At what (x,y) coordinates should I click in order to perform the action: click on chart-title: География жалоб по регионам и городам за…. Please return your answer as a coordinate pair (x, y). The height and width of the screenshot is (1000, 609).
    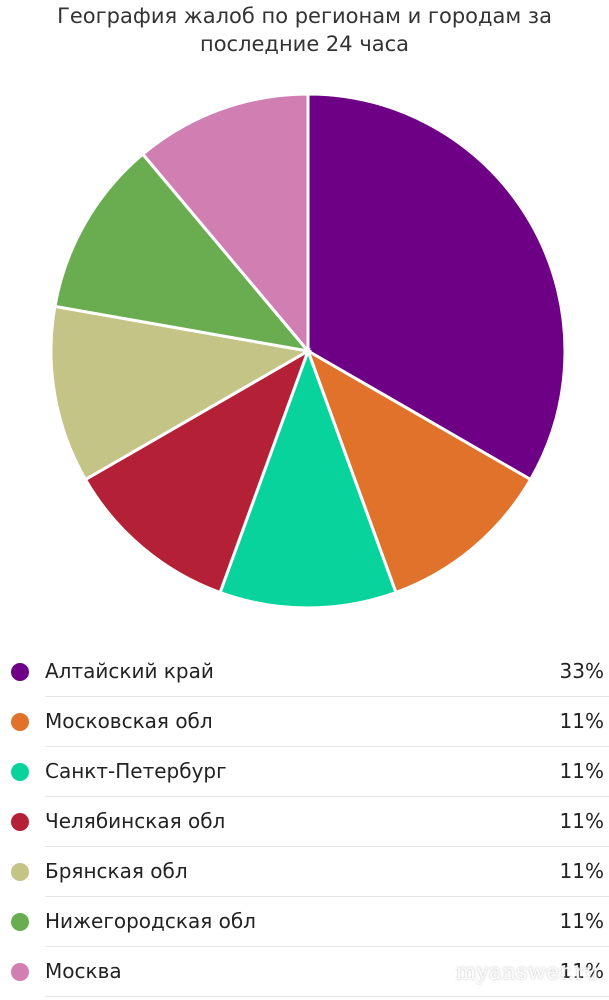
    Looking at the image, I should click on (304, 30).